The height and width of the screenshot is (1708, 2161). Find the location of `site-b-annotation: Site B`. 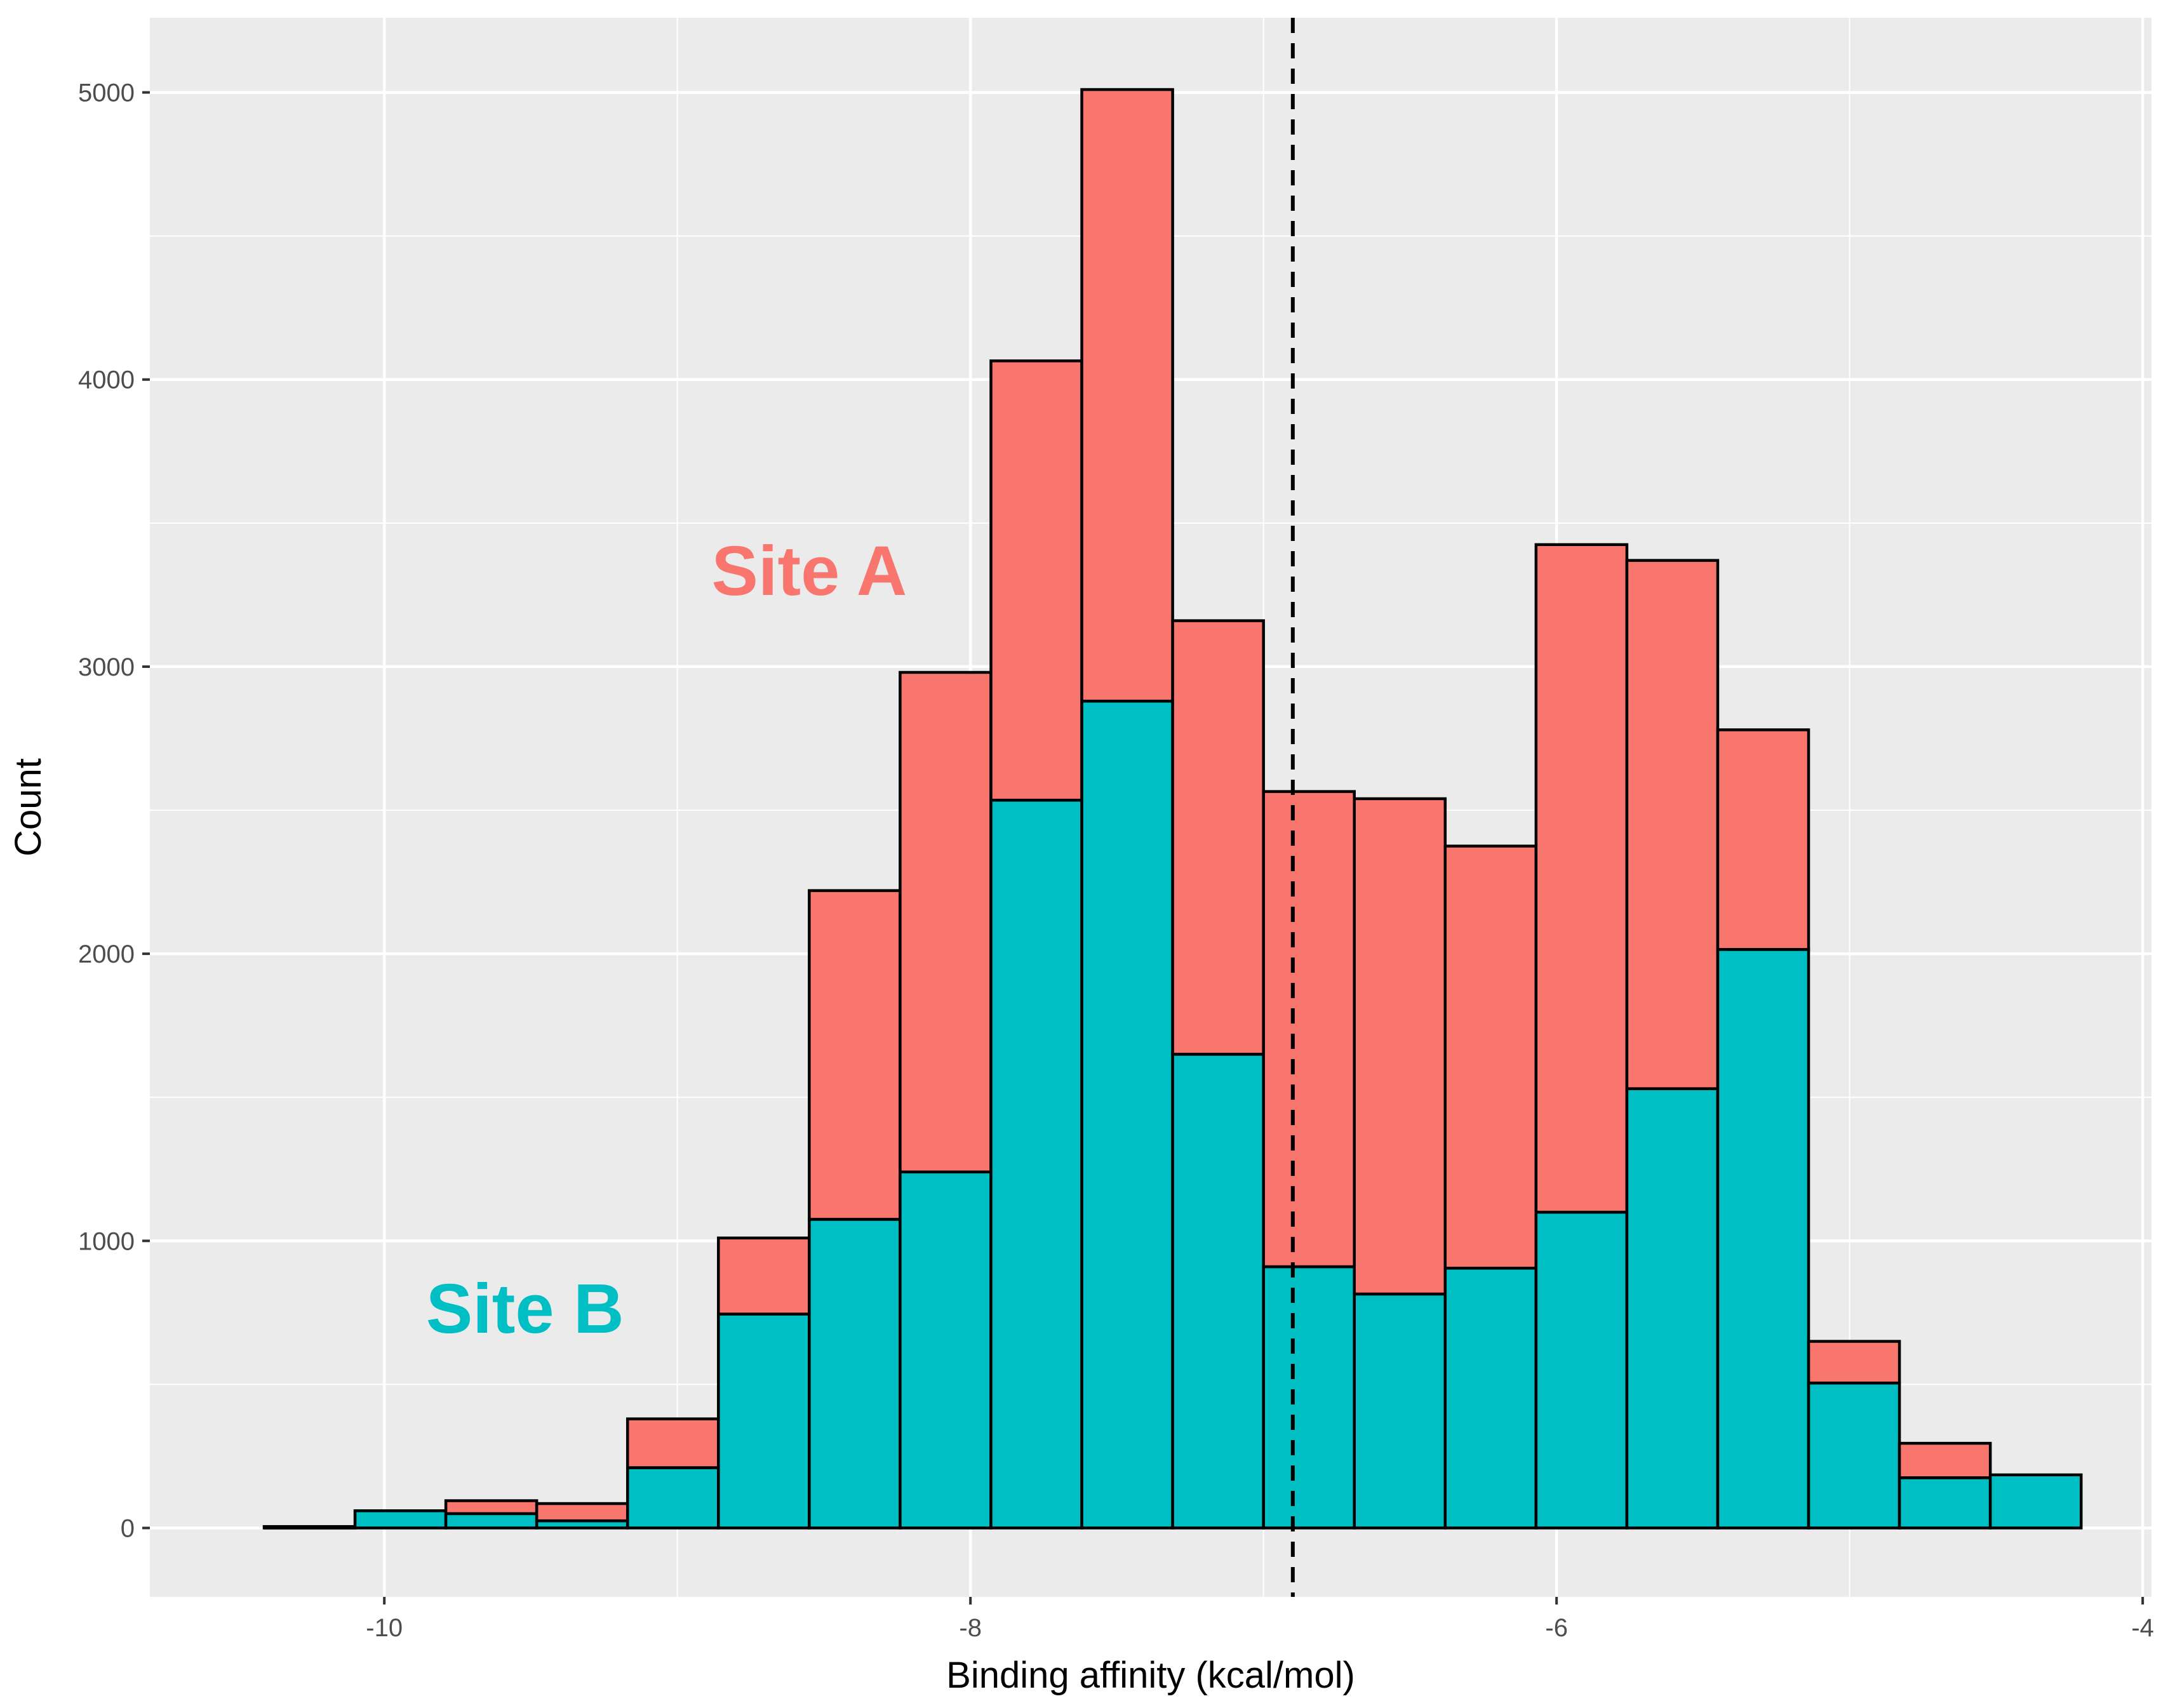

site-b-annotation: Site B is located at coordinates (525, 1309).